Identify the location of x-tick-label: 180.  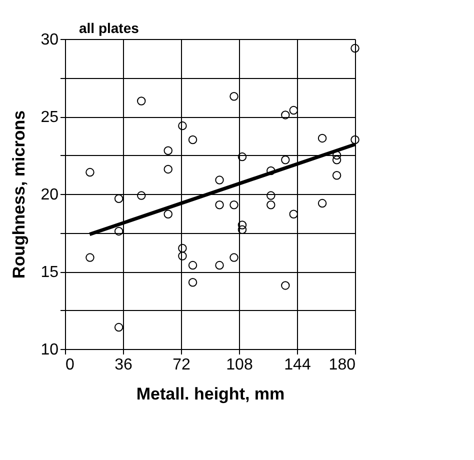
(342, 365).